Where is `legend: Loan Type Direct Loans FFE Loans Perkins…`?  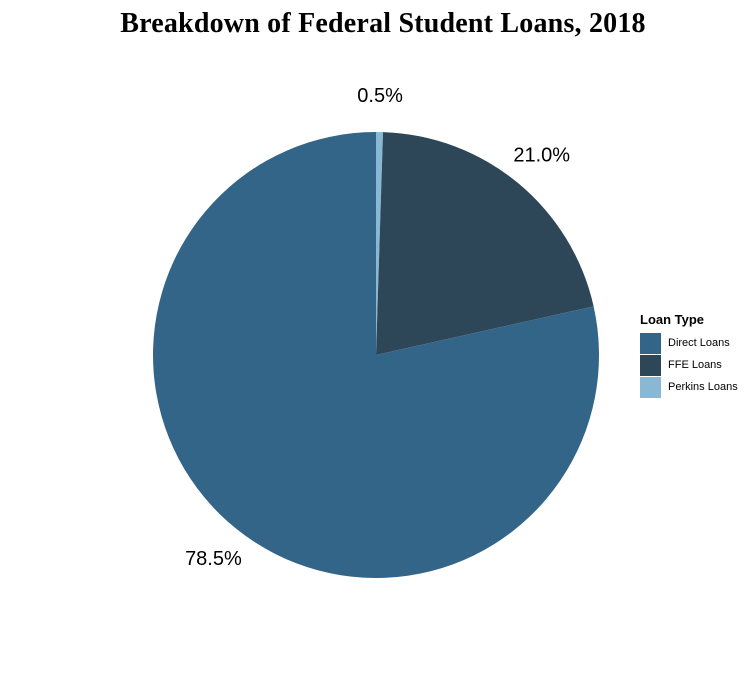 legend: Loan Type Direct Loans FFE Loans Perkins… is located at coordinates (689, 355).